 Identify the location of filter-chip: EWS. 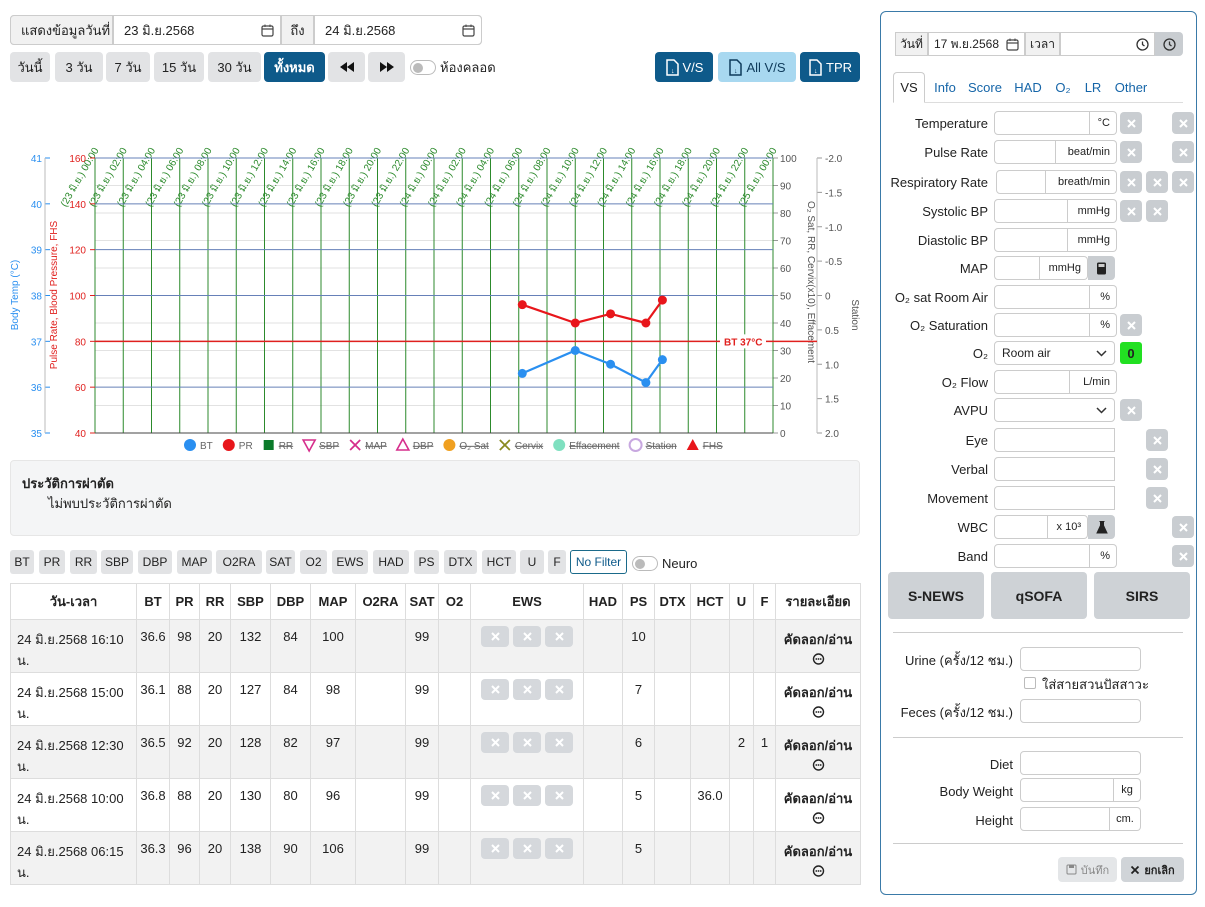
(350, 562).